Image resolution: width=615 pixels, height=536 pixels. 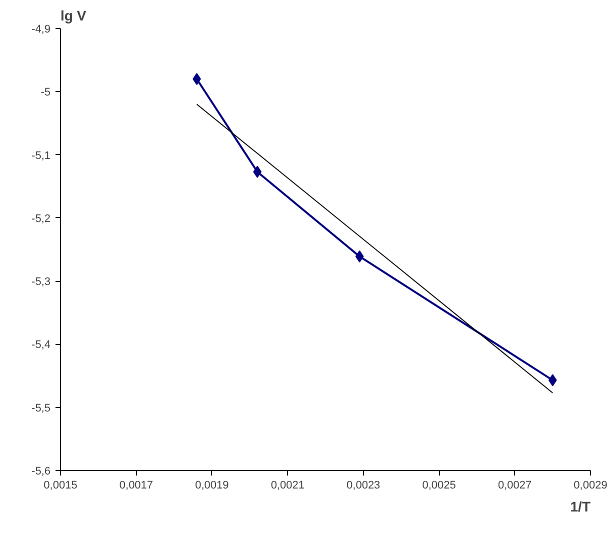 I want to click on x-tick-label: 0,0021, so click(x=287, y=486).